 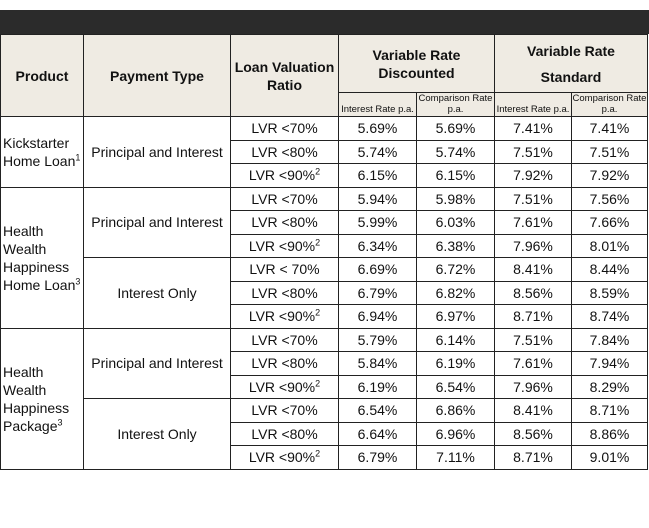 What do you see at coordinates (609, 245) in the screenshot?
I see `standard-comparison-rate: 8.01%` at bounding box center [609, 245].